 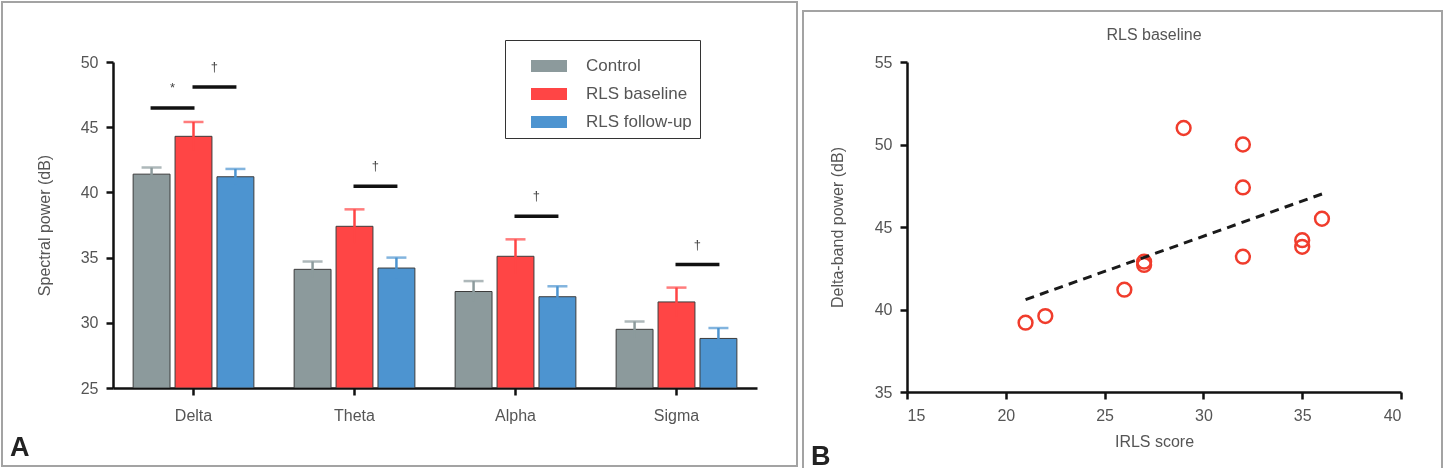 I want to click on legend-label: RLS baseline, so click(x=637, y=93).